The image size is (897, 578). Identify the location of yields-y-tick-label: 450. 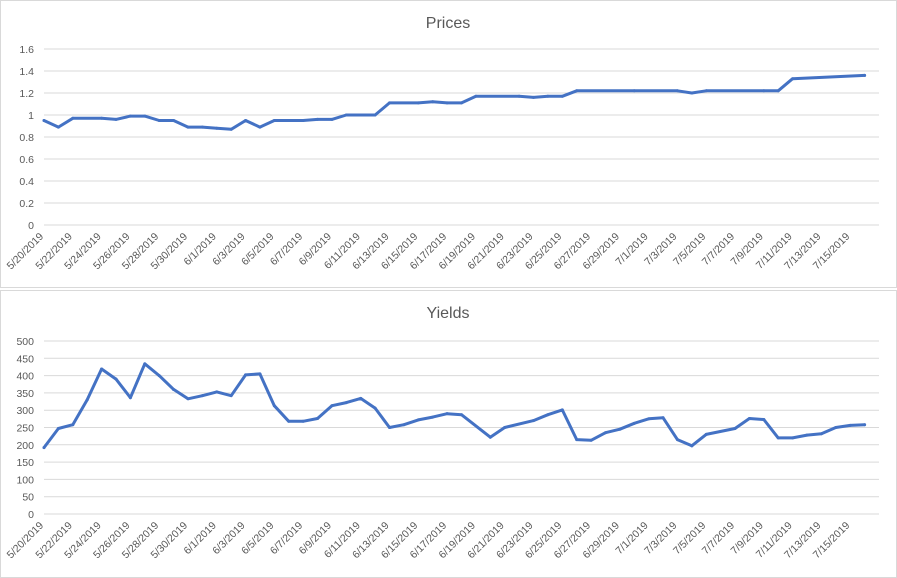
(25, 359).